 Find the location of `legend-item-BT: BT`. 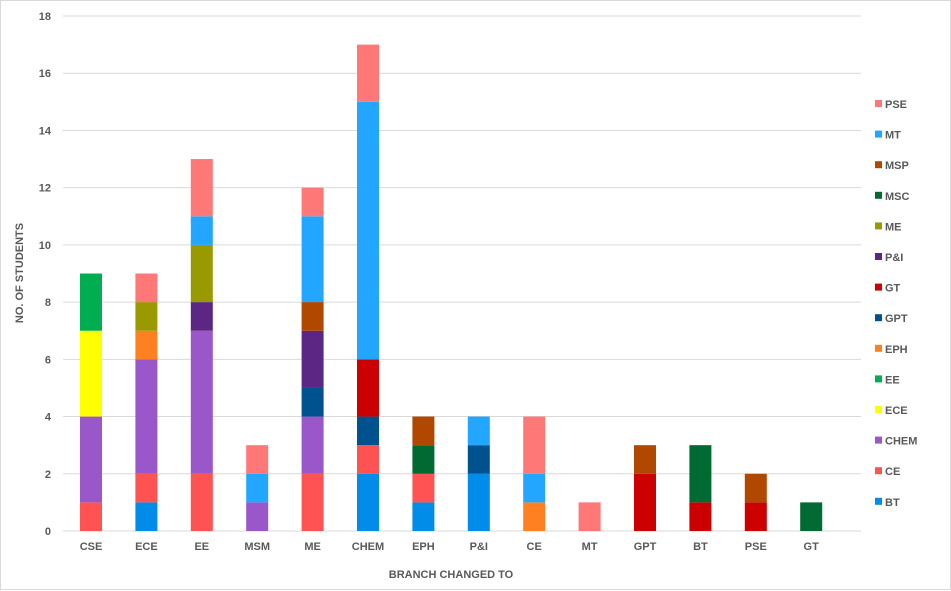

legend-item-BT: BT is located at coordinates (887, 503).